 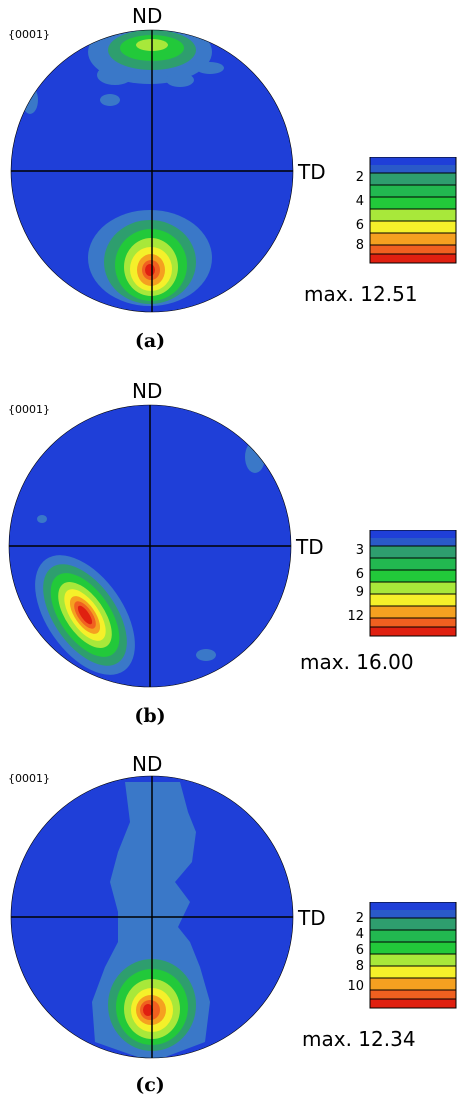 I want to click on panel-caption: (c), so click(x=150, y=1085).